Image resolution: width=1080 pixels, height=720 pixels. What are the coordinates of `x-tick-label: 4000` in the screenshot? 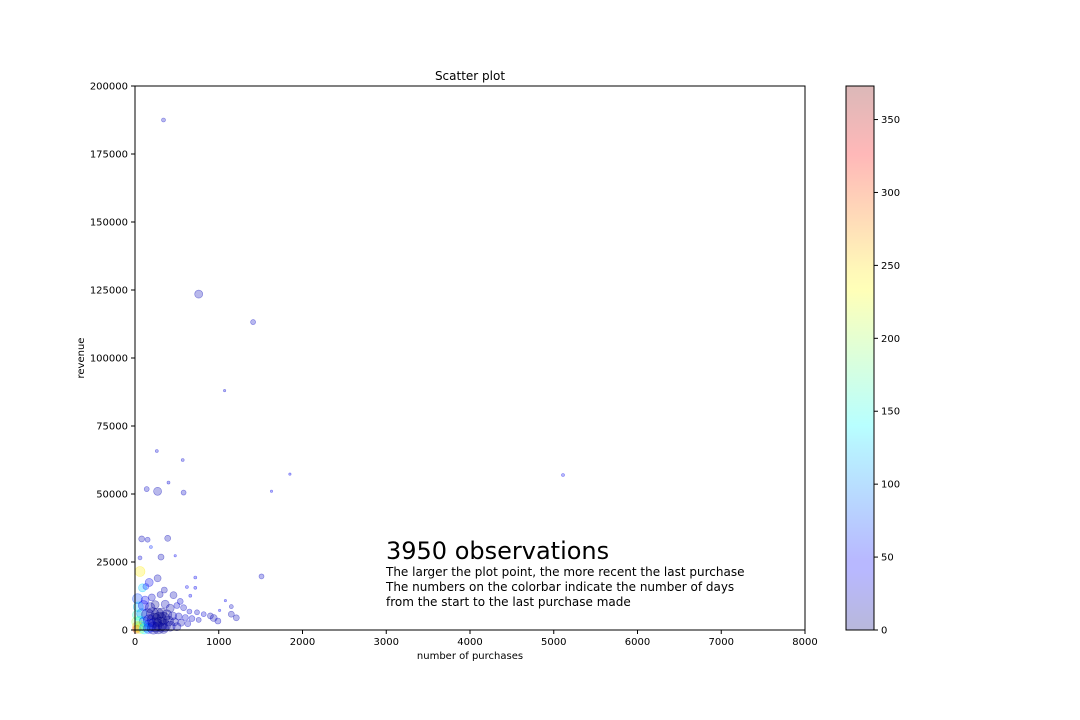 It's located at (469, 642).